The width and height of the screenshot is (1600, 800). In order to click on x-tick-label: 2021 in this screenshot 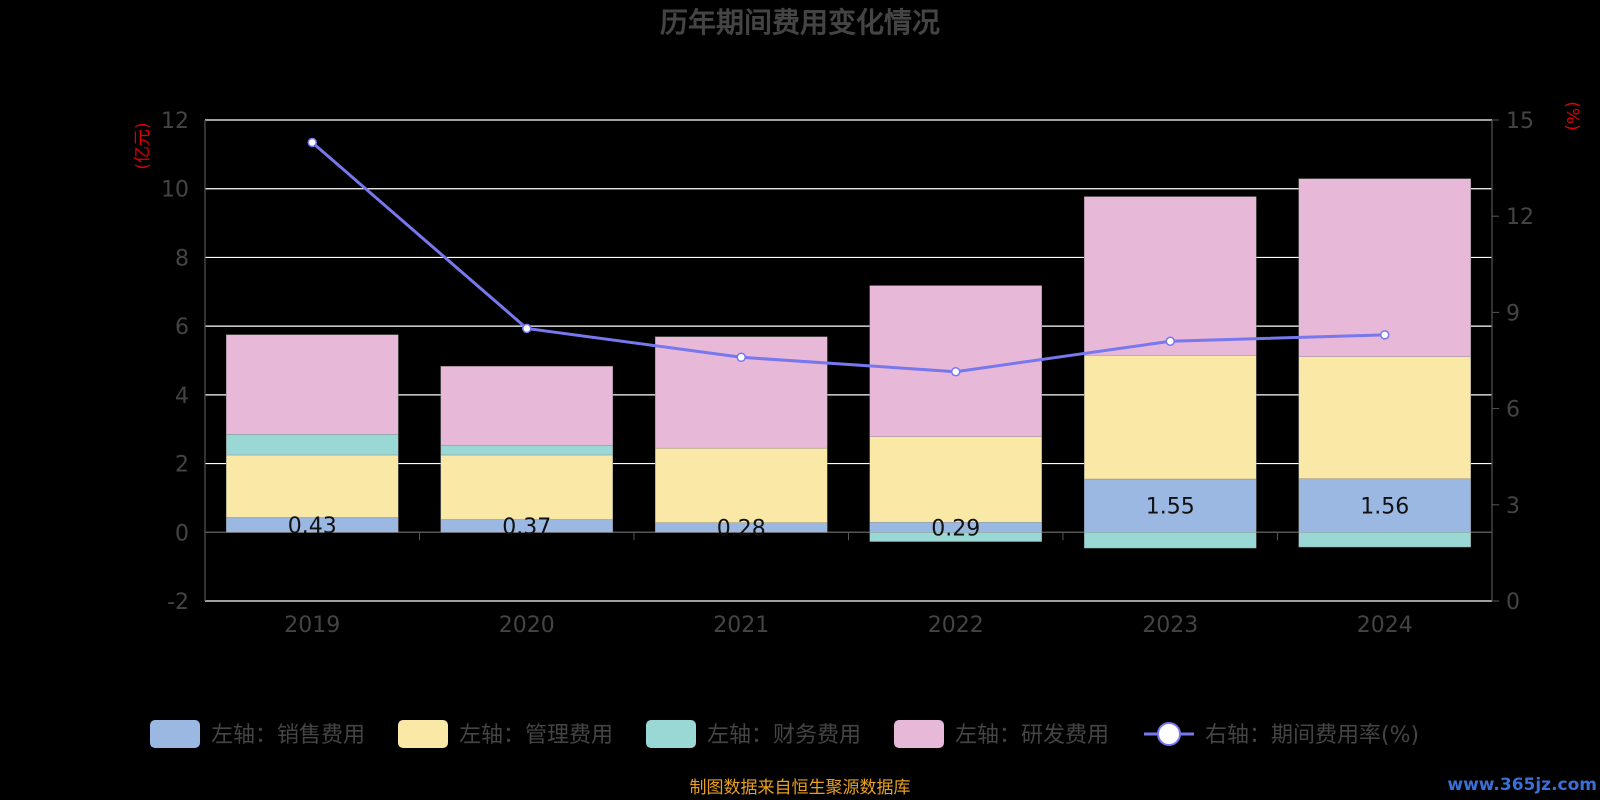, I will do `click(741, 625)`.